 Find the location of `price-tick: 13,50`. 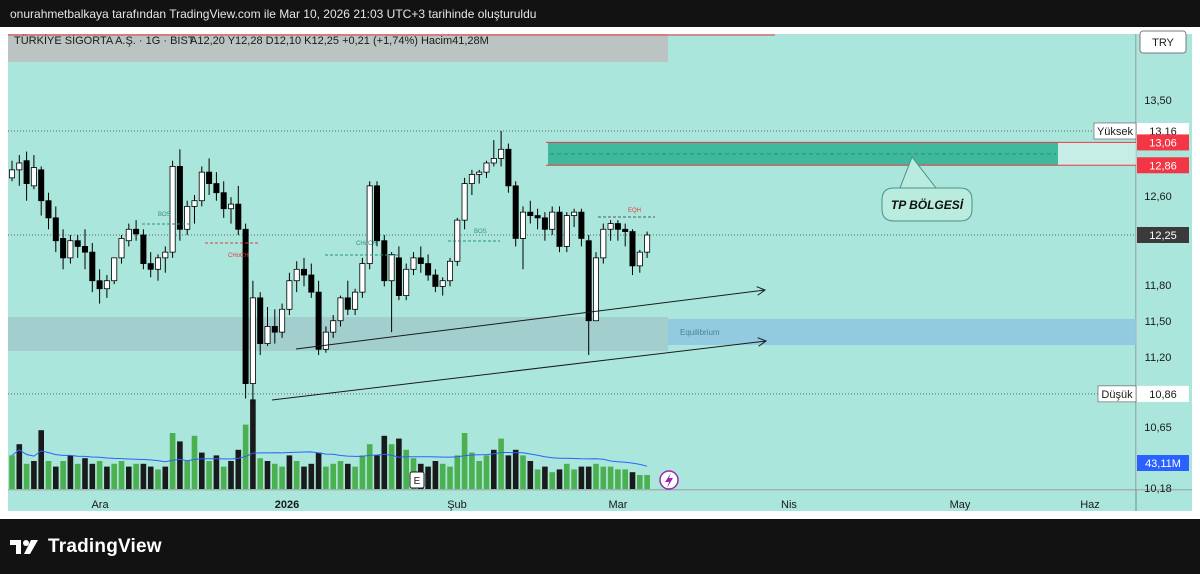

price-tick: 13,50 is located at coordinates (1158, 101).